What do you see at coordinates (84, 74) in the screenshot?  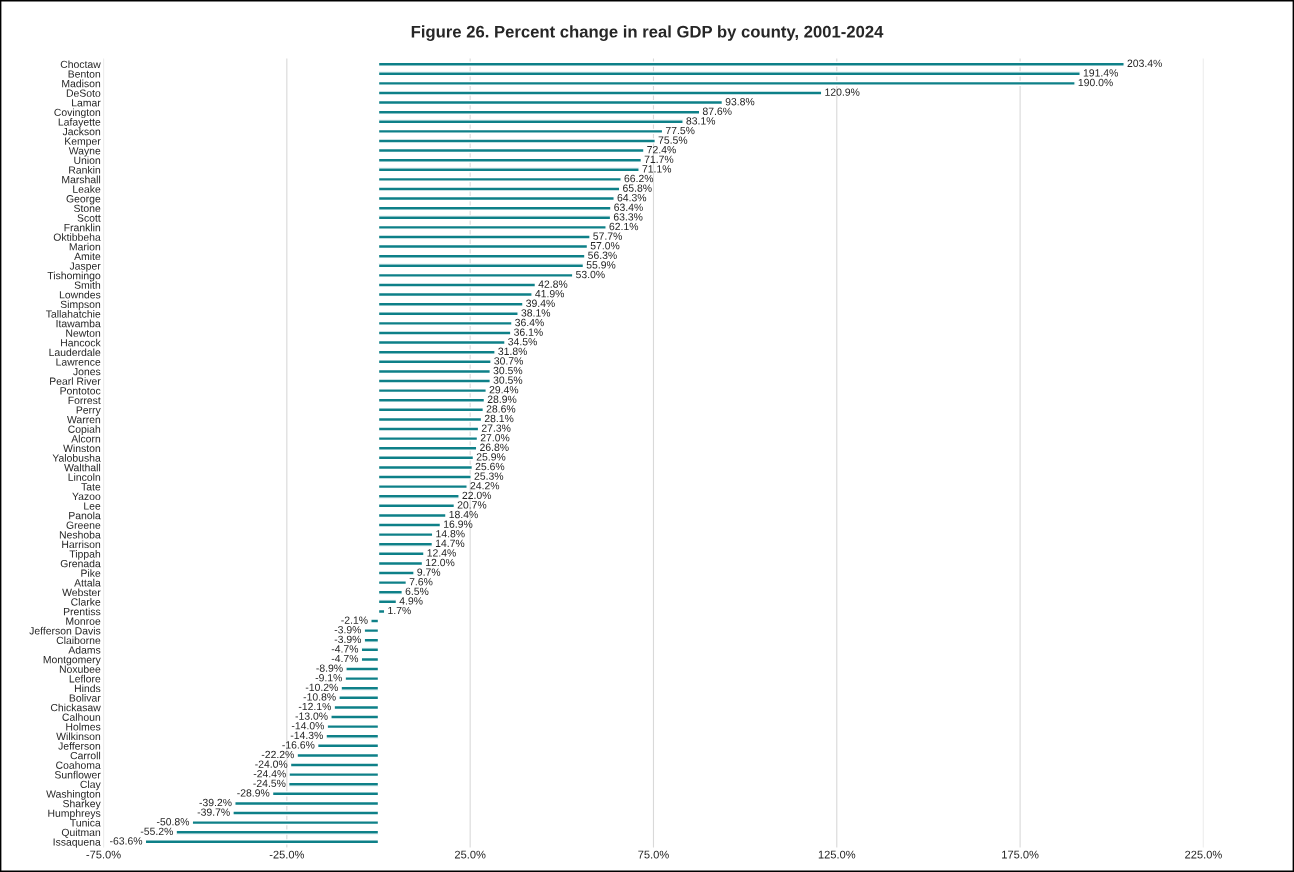 I see `y-tick-label: Benton` at bounding box center [84, 74].